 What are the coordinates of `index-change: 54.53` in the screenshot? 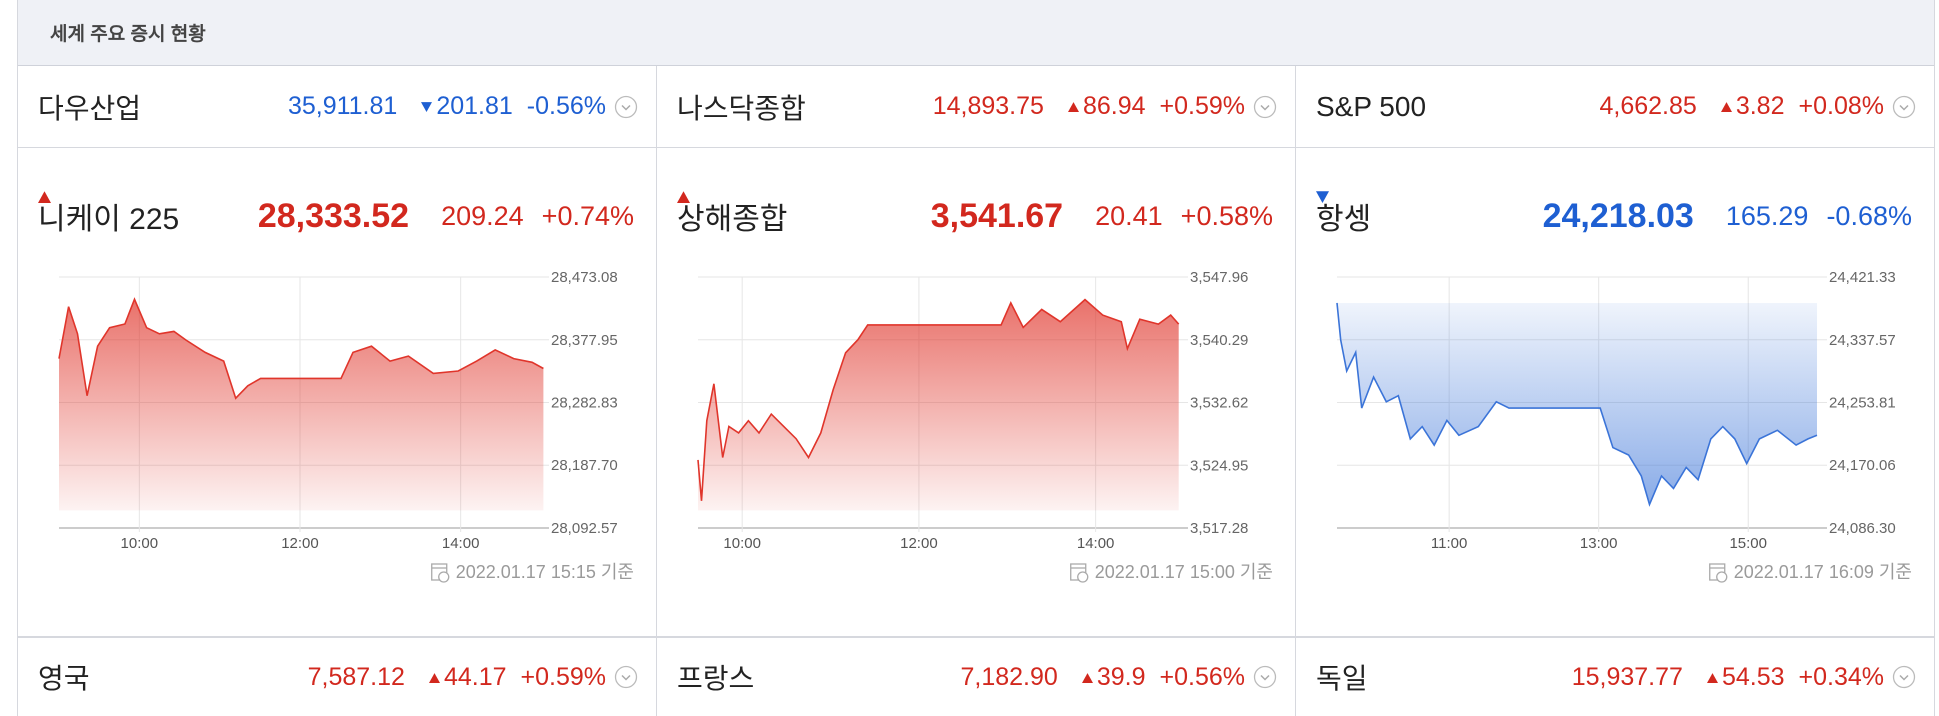 It's located at (1753, 676).